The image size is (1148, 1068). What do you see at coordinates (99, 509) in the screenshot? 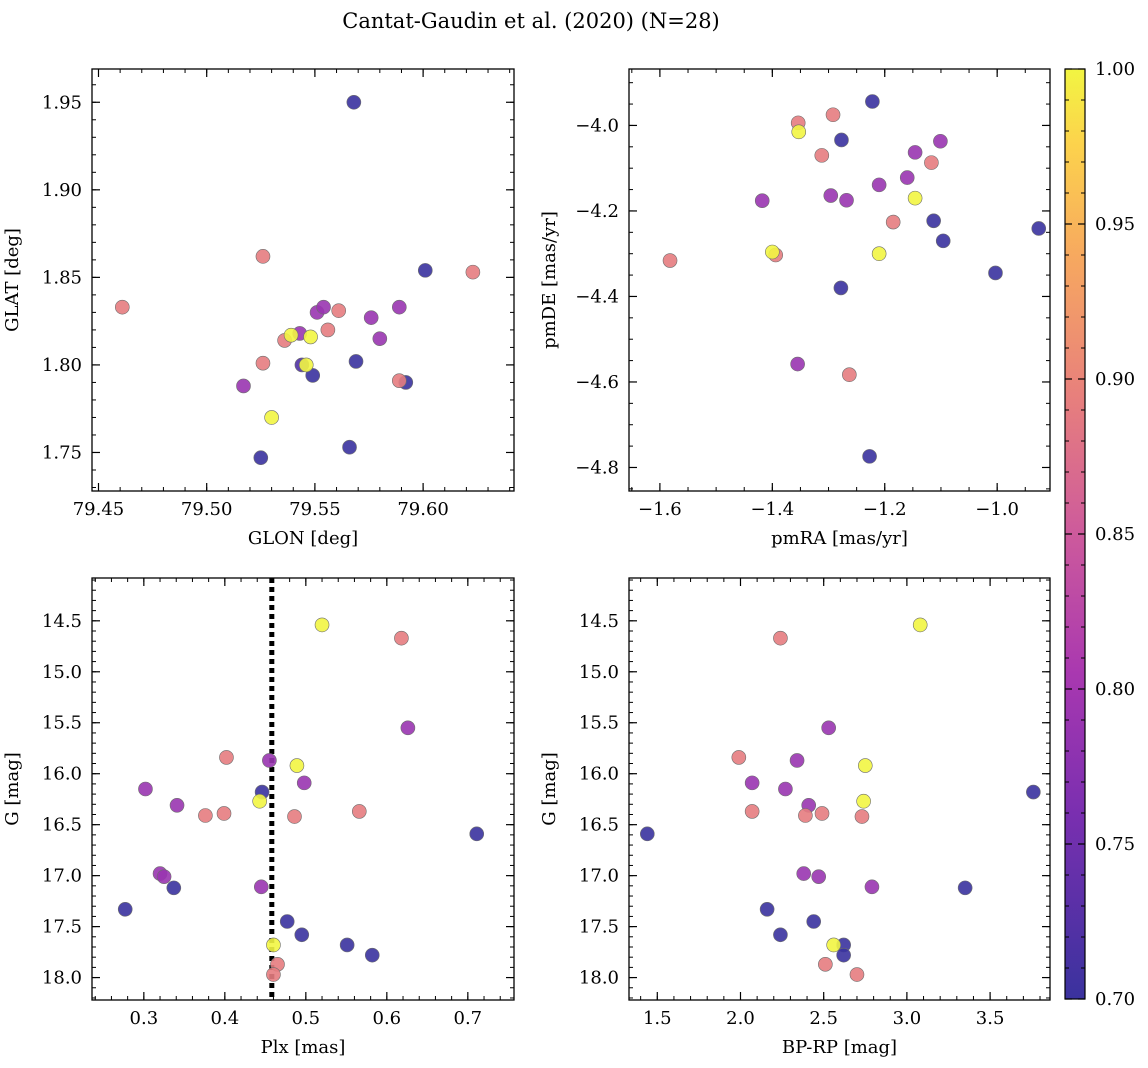
I see `x-tick-label: 79.45` at bounding box center [99, 509].